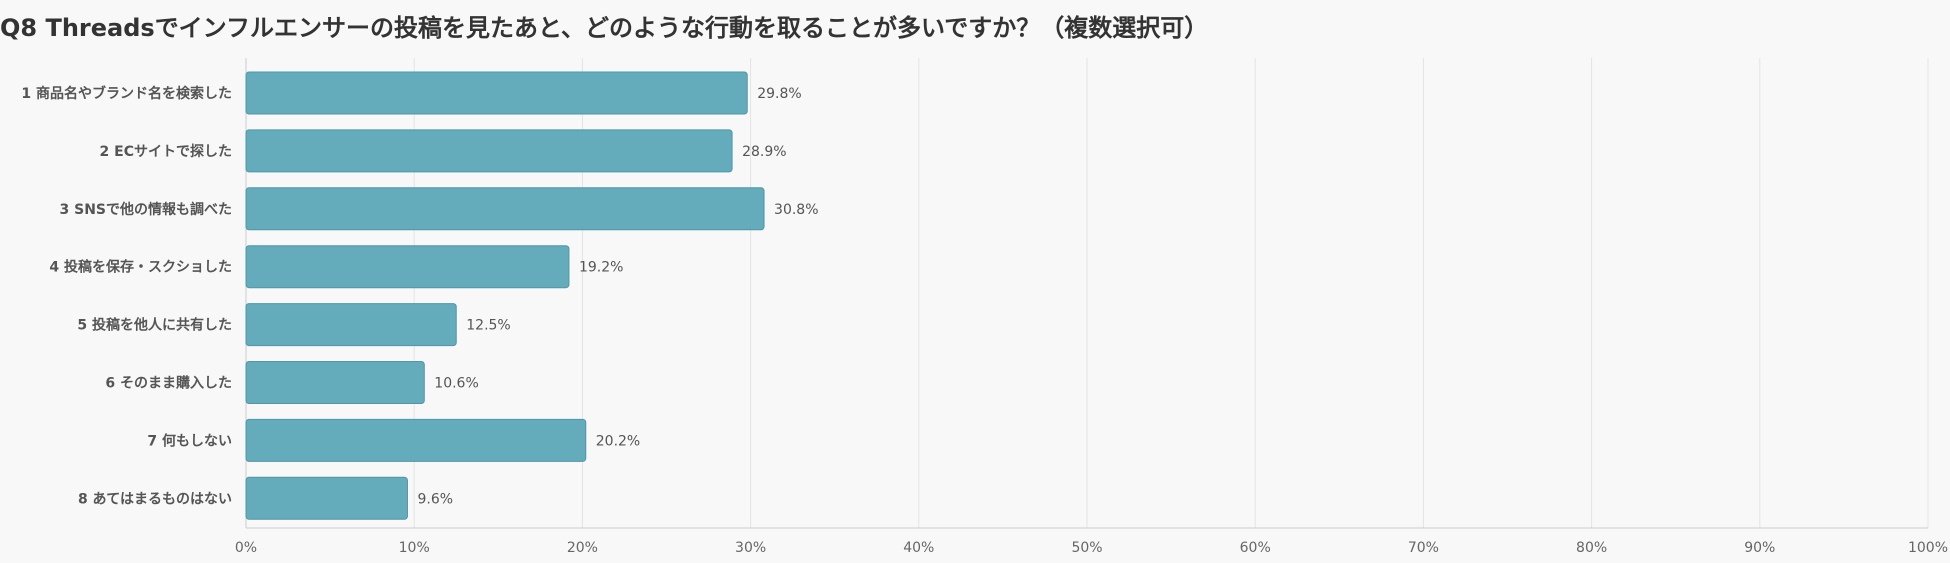  Describe the element at coordinates (1255, 548) in the screenshot. I see `x-tick-label: 60%` at that location.